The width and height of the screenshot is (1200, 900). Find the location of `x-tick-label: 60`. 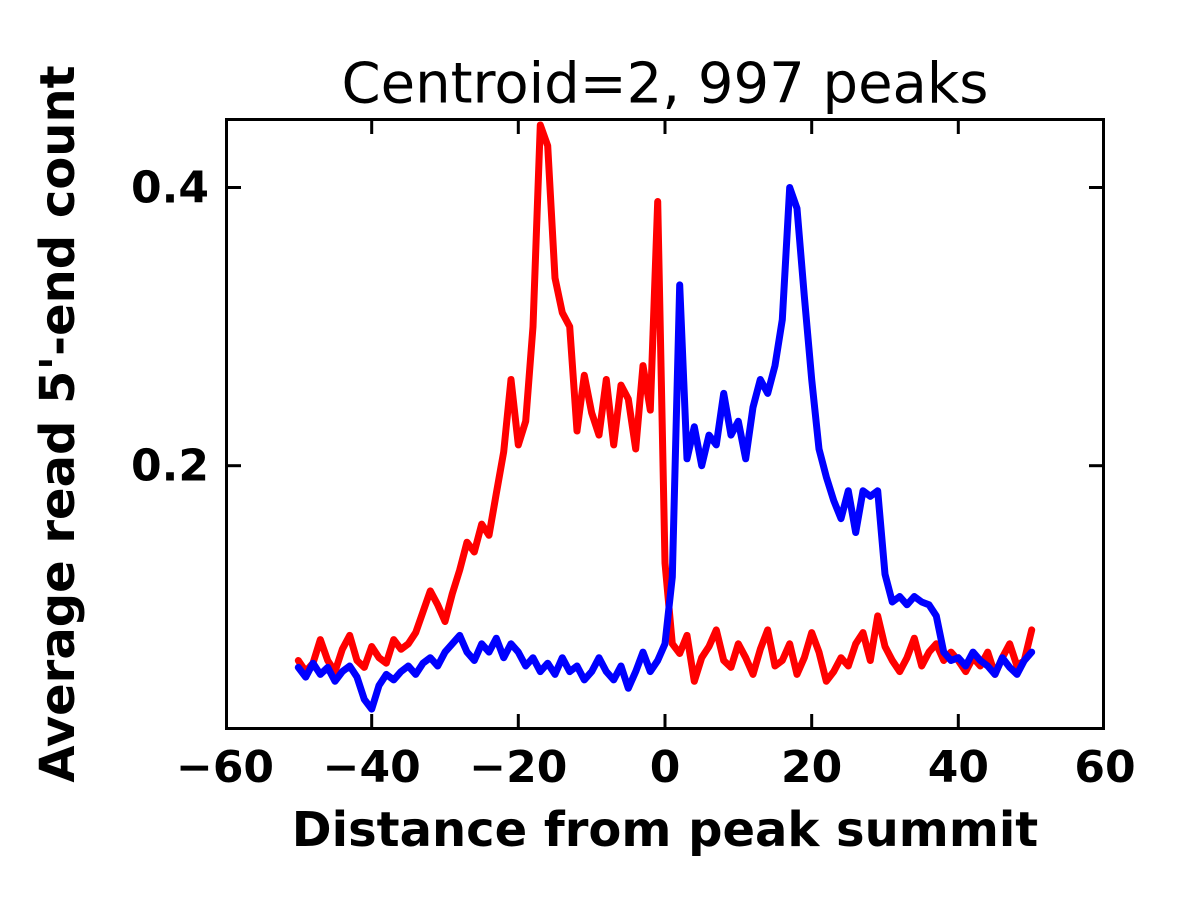

x-tick-label: 60 is located at coordinates (1105, 767).